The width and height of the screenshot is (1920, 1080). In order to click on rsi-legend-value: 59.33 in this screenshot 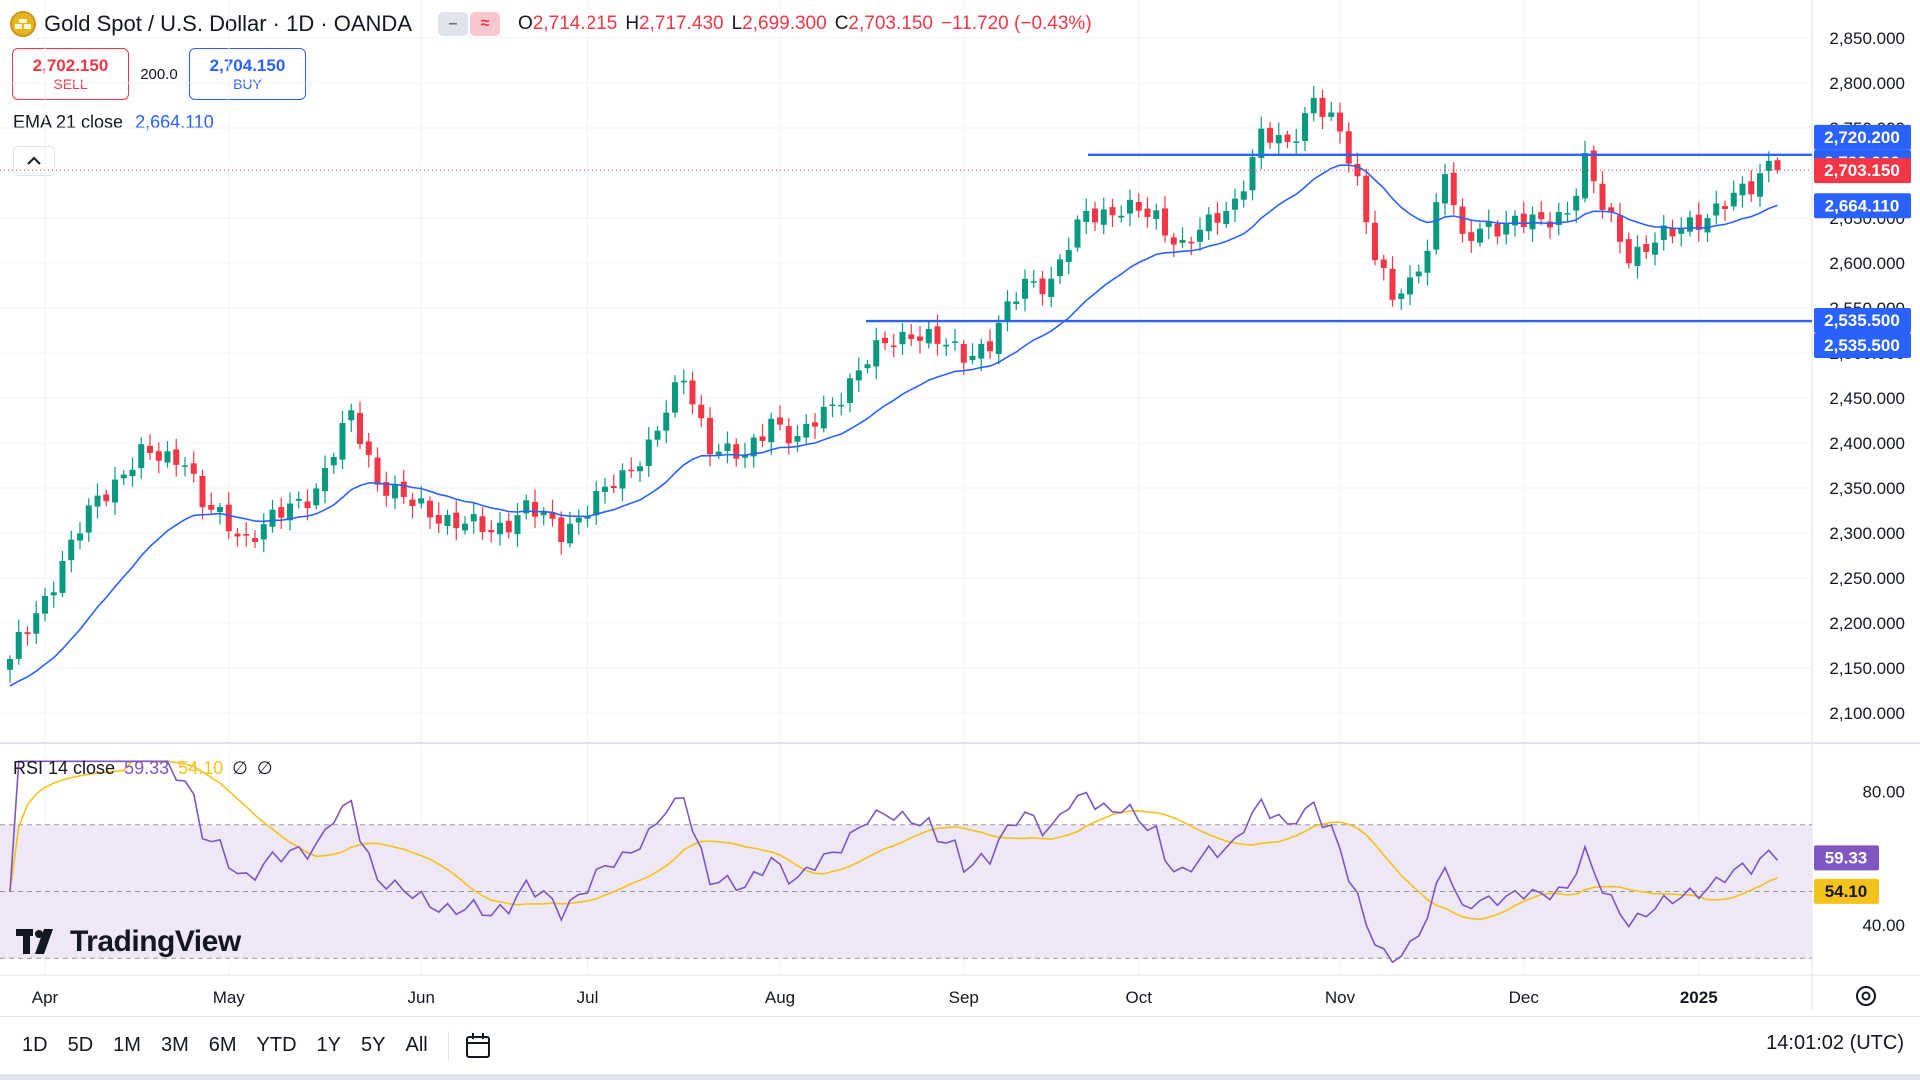, I will do `click(147, 768)`.